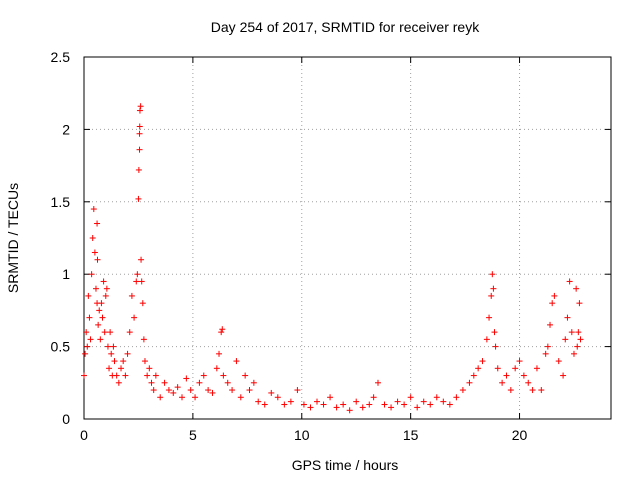 Image resolution: width=640 pixels, height=480 pixels. I want to click on y-tick-label: 0.5, so click(61, 347).